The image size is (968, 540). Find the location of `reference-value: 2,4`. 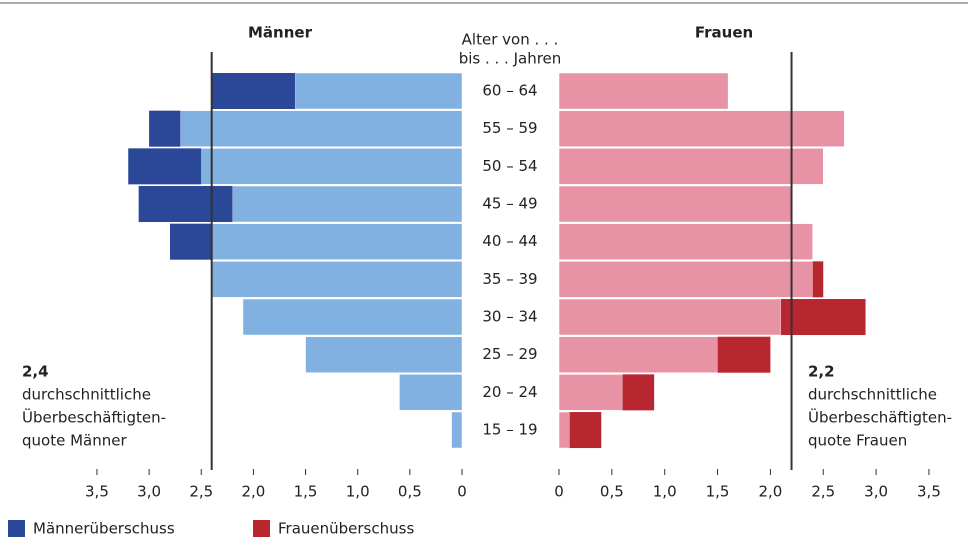

reference-value: 2,4 is located at coordinates (35, 372).